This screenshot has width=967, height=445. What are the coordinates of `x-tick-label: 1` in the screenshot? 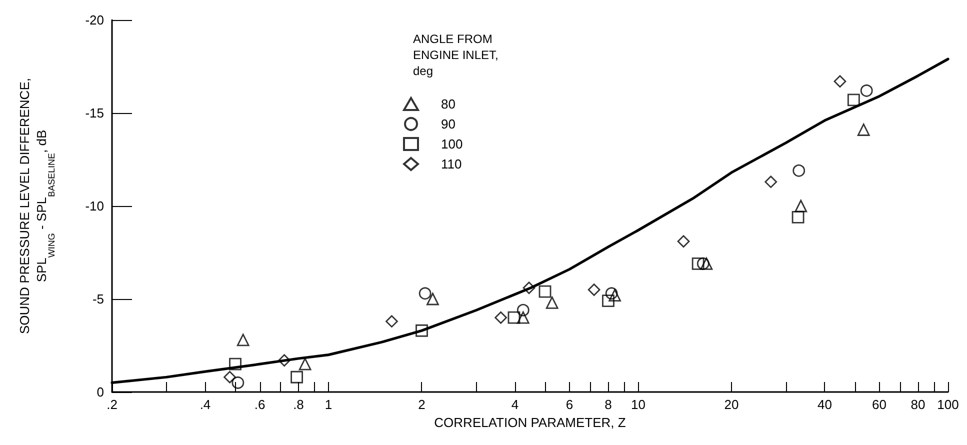 It's located at (328, 404).